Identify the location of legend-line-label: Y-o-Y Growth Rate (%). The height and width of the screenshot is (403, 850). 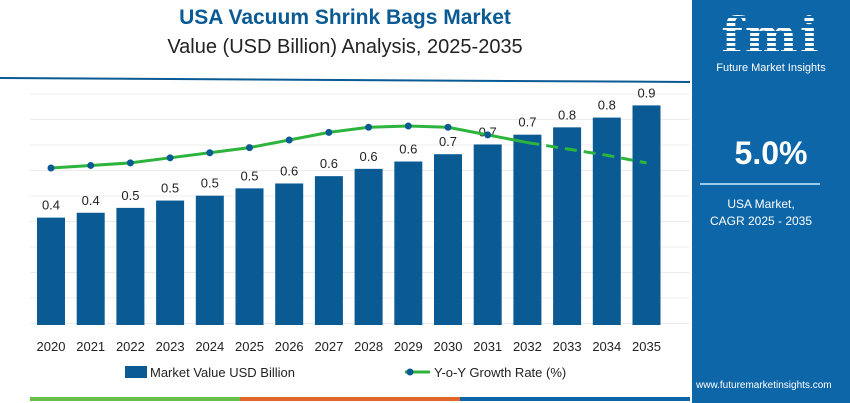
(500, 372).